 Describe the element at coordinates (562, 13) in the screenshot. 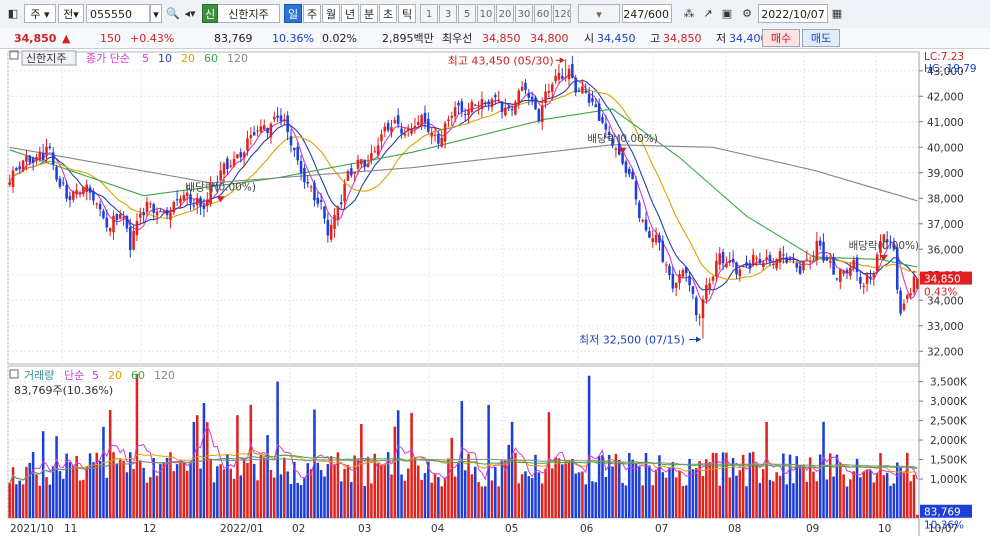

I see `interval-120: 120` at that location.